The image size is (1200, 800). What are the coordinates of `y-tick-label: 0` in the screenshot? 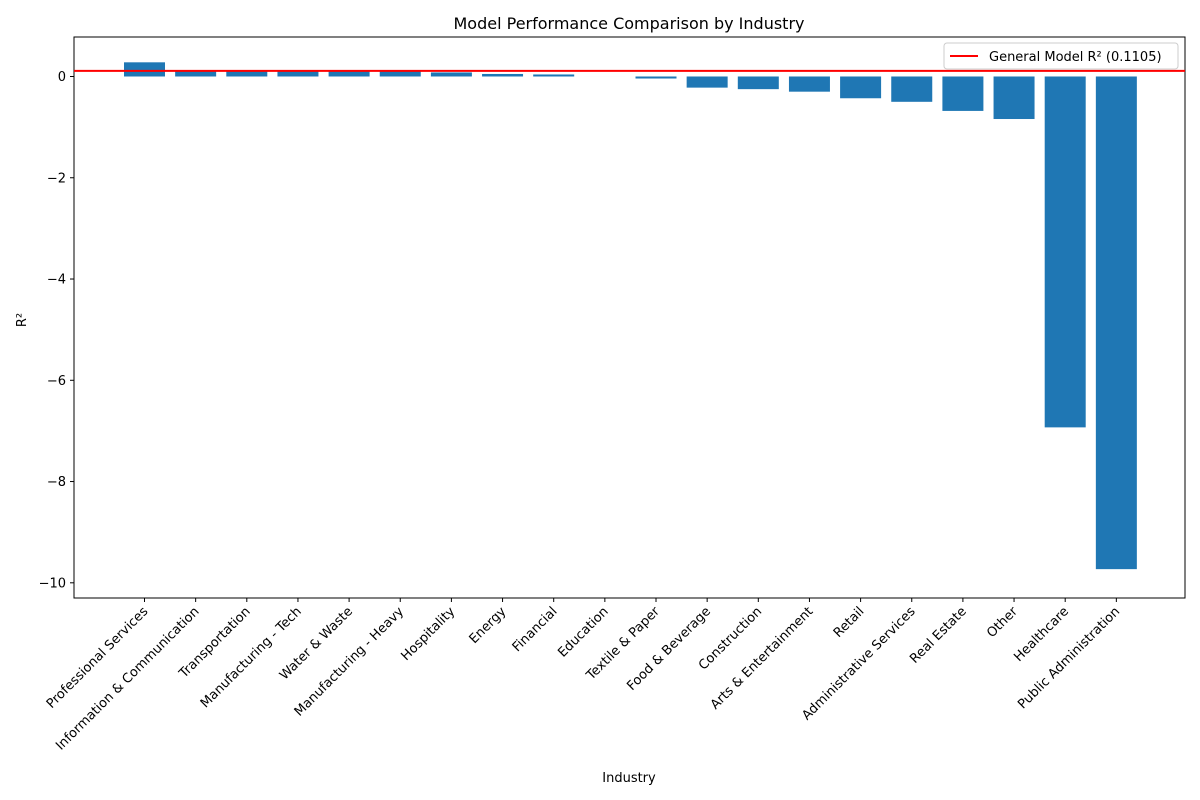 It's located at (62, 77).